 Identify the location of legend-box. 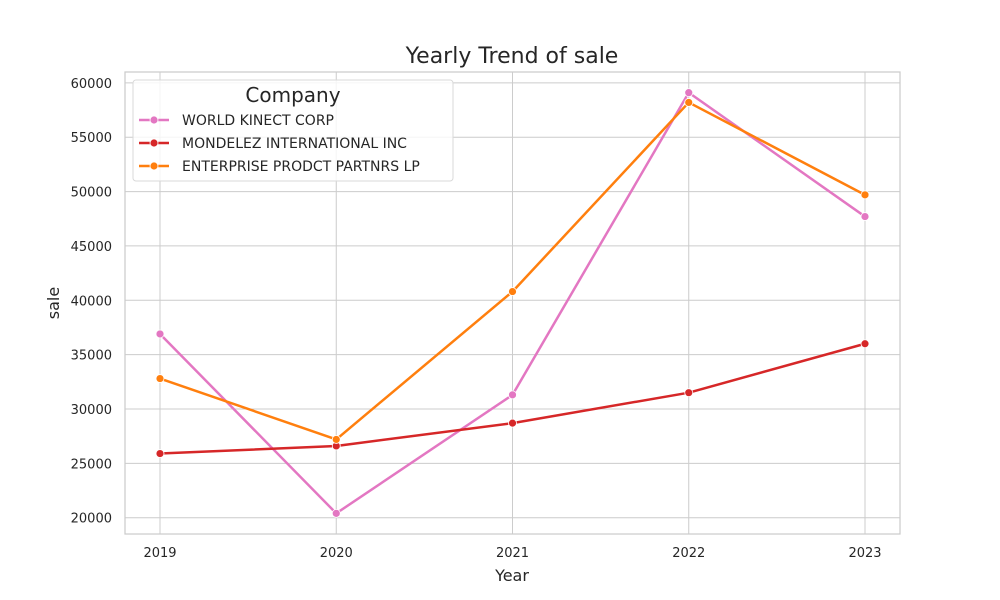
(293, 130).